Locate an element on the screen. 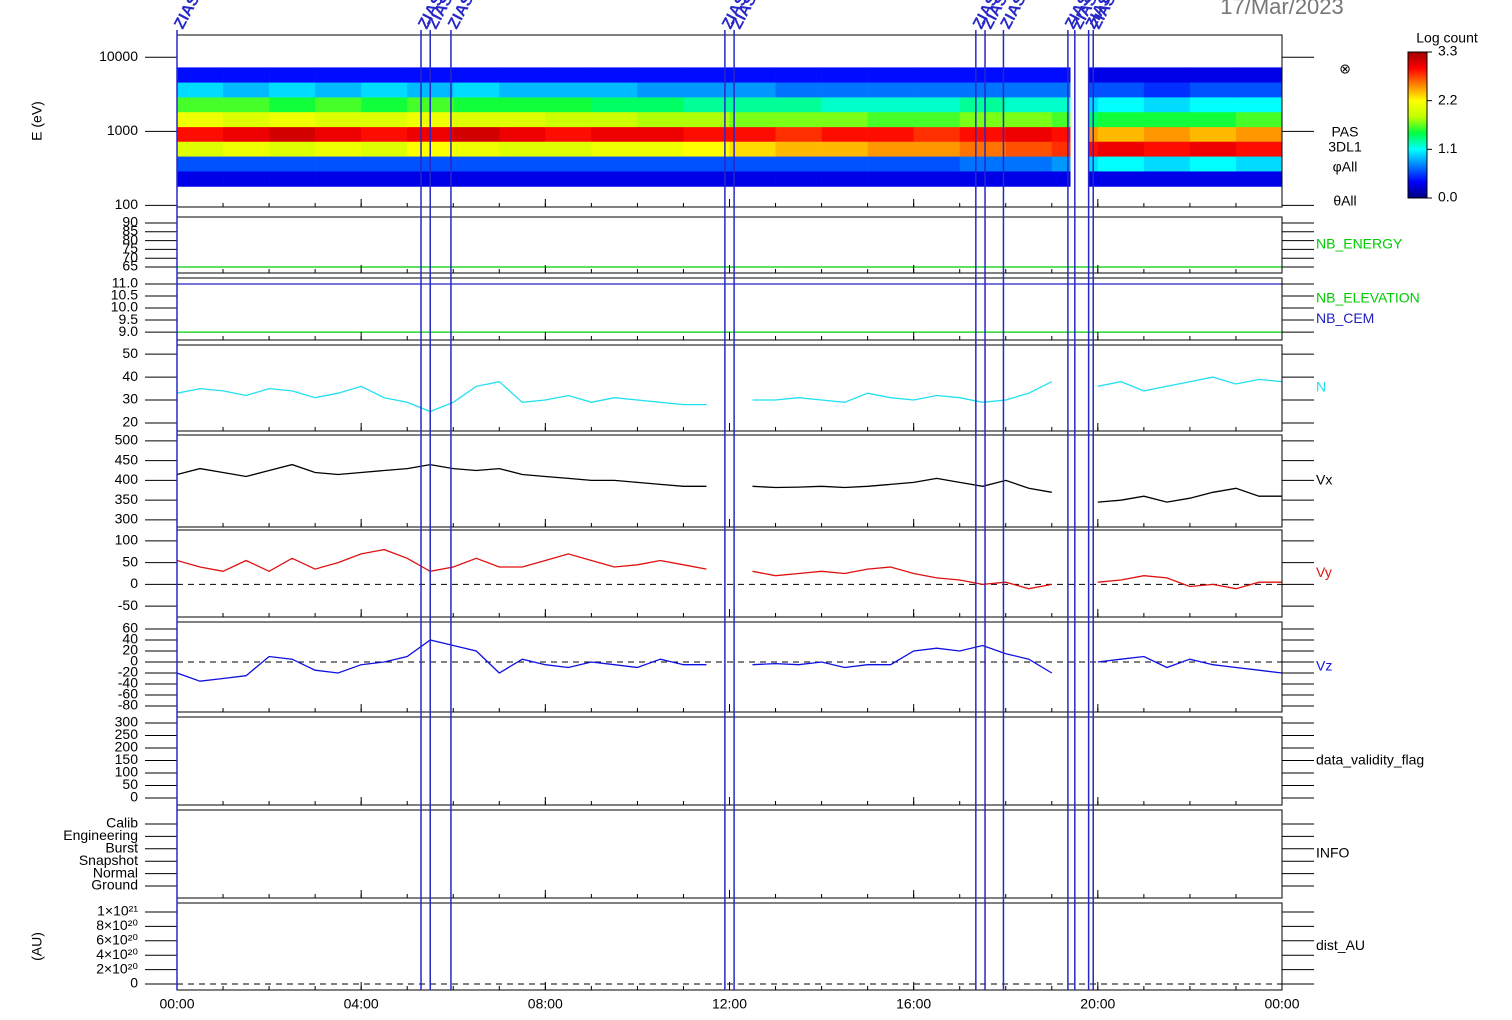 The width and height of the screenshot is (1512, 1020). y-tick-label: 65 is located at coordinates (130, 266).